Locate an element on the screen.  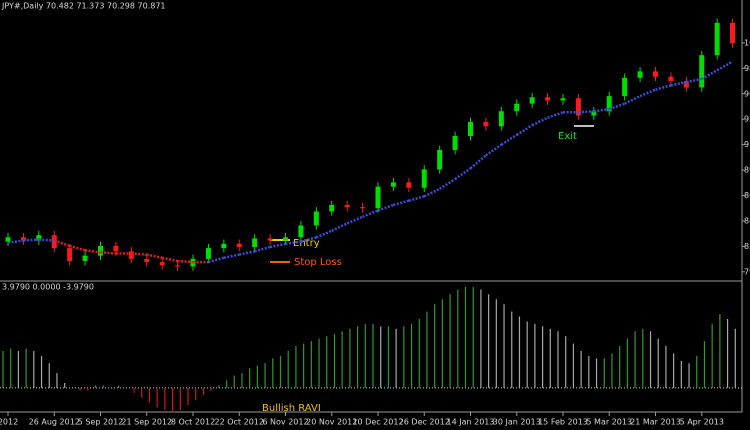
y-tick-label: 79.7 is located at coordinates (747, 271).